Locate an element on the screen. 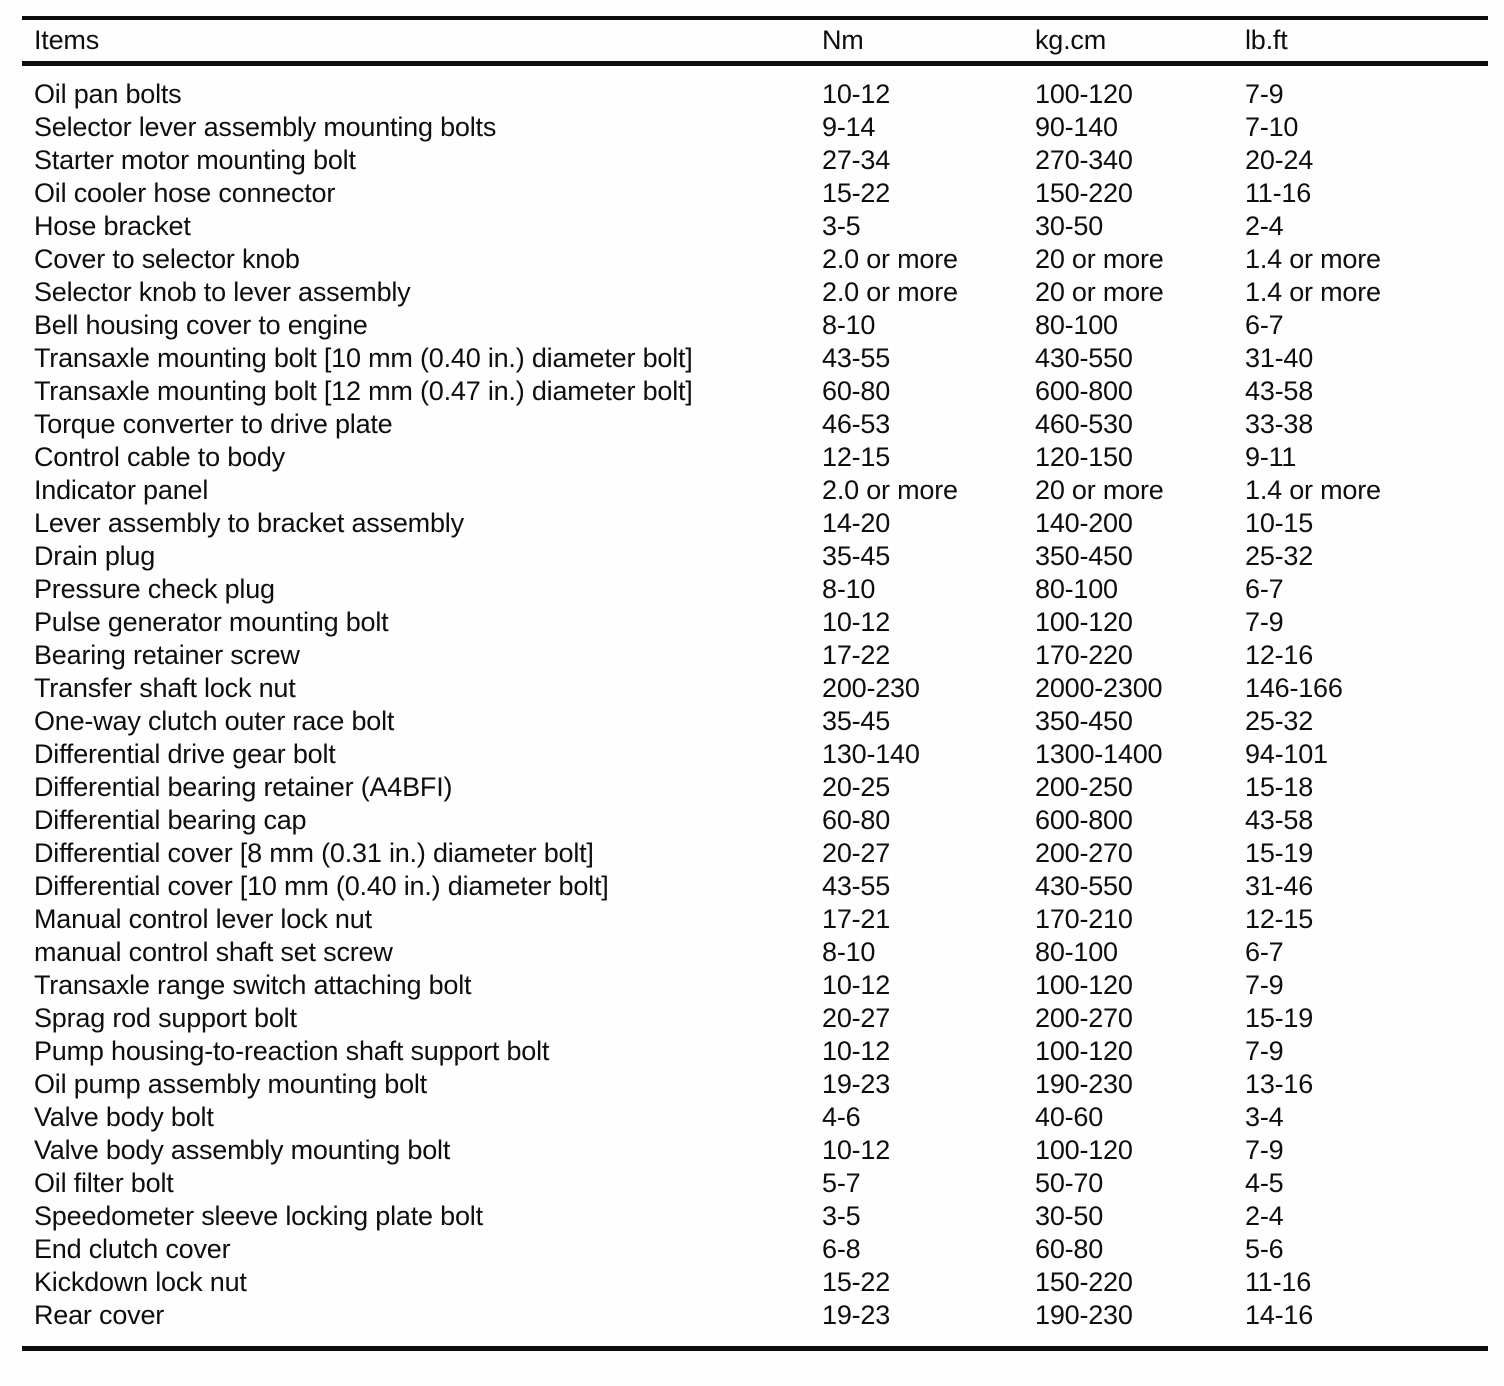 The width and height of the screenshot is (1504, 1386). lbft-value-cell: 6-7 is located at coordinates (1264, 589).